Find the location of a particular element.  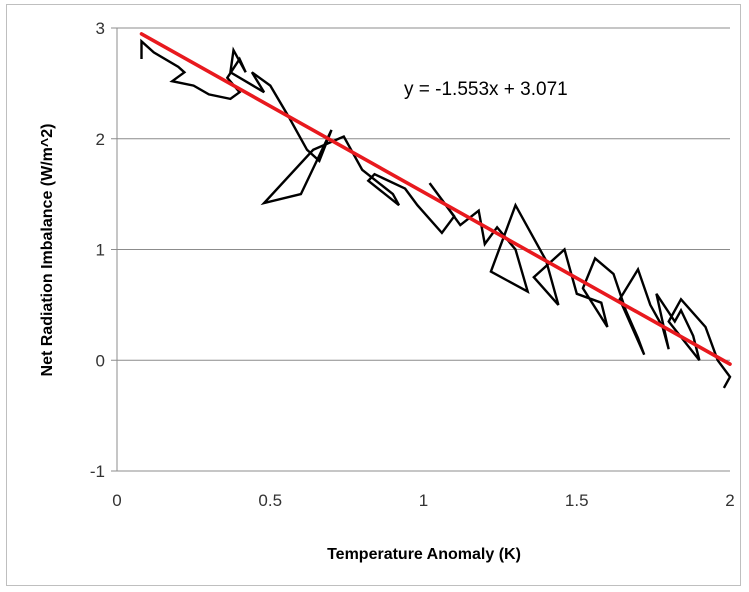

x-tick-label: 1 is located at coordinates (423, 500).